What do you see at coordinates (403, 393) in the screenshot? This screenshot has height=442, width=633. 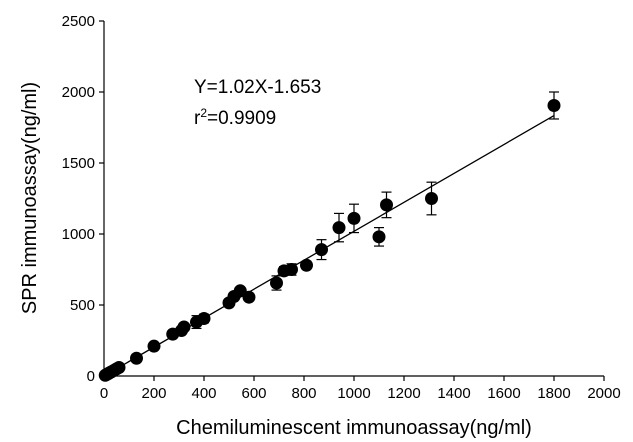 I see `x-tick-label: 1200` at bounding box center [403, 393].